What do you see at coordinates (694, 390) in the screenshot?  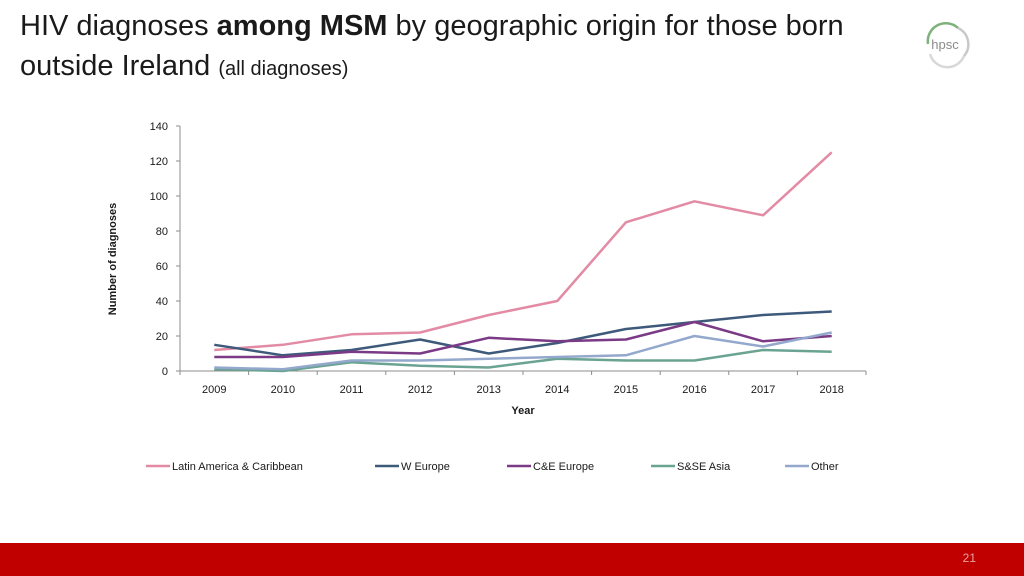 I see `x-tick-label: 2016` at bounding box center [694, 390].